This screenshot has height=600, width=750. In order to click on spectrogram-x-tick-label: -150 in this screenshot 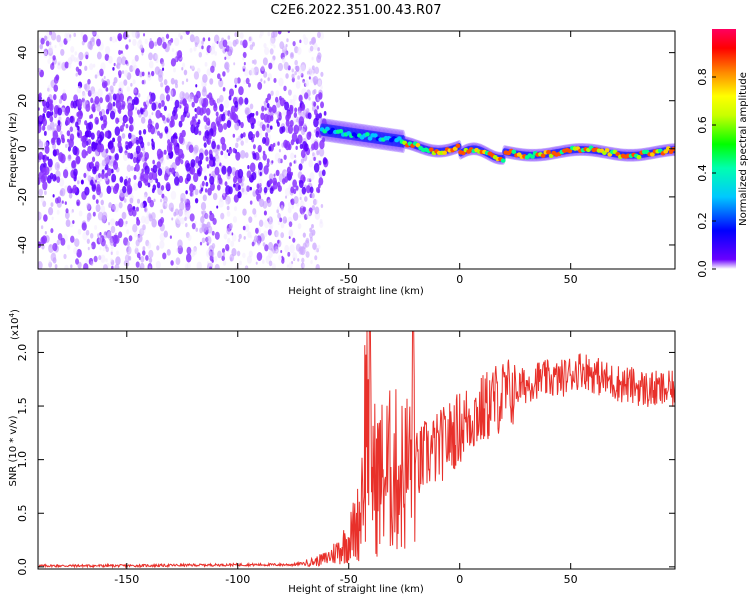, I will do `click(126, 279)`.